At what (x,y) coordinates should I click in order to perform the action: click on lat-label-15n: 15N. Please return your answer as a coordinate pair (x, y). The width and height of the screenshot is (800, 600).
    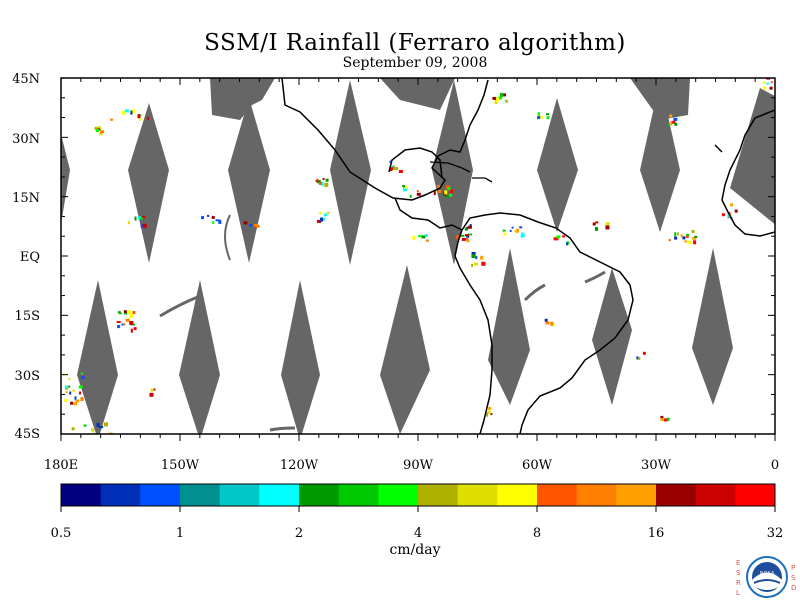
    Looking at the image, I should click on (26, 198).